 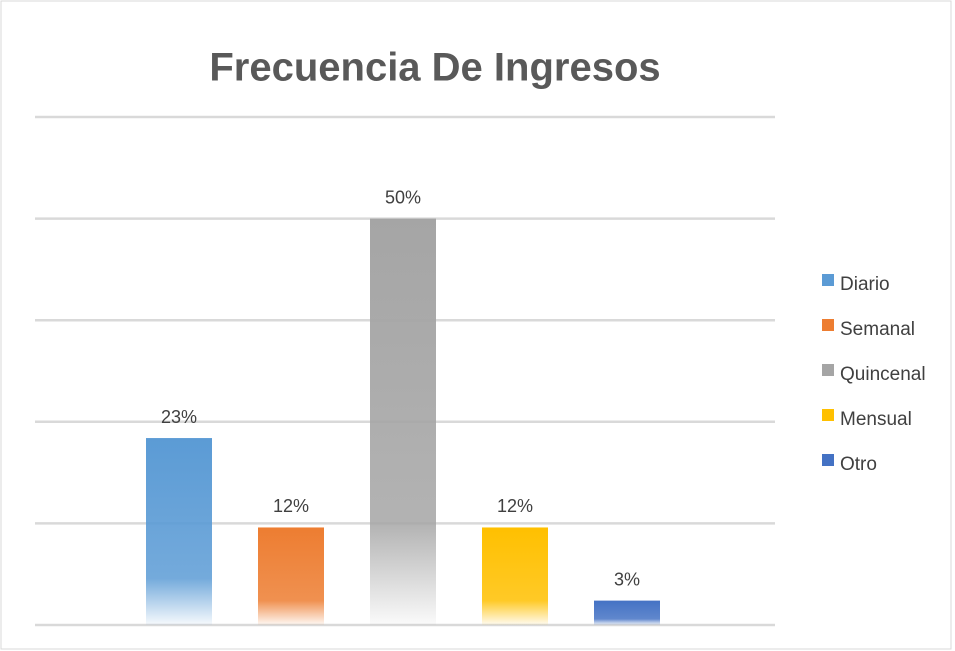 I want to click on legend-label: Quincenal, so click(x=883, y=374).